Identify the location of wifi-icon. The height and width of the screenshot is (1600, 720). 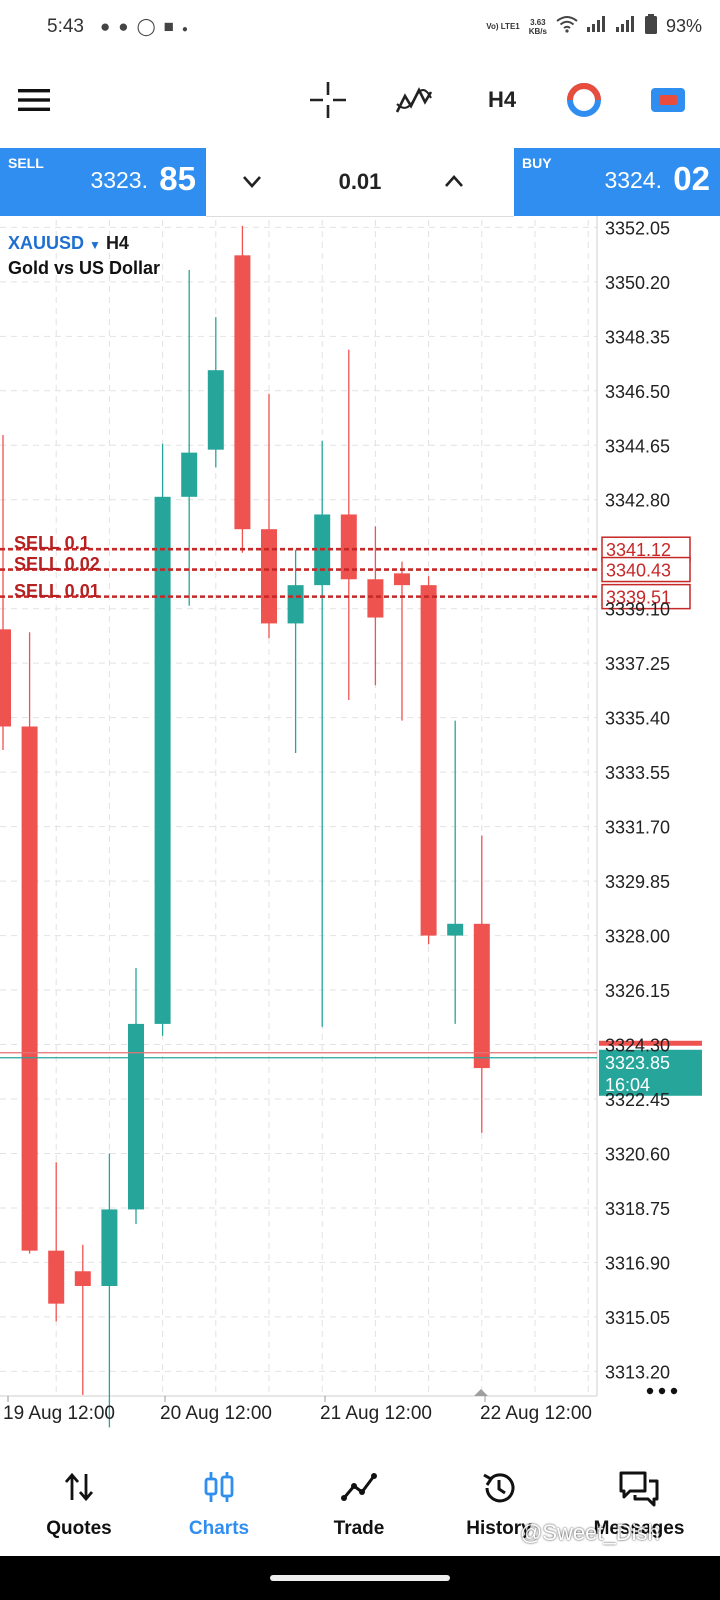
(567, 26).